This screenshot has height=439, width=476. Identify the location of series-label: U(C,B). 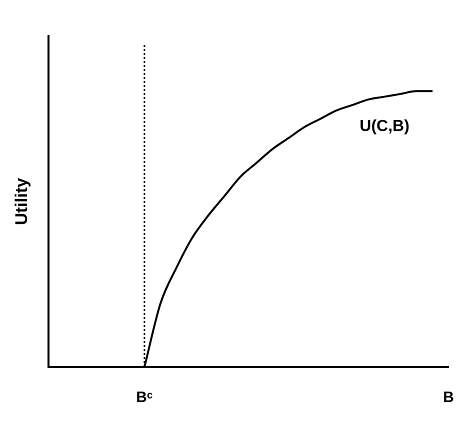
(385, 127).